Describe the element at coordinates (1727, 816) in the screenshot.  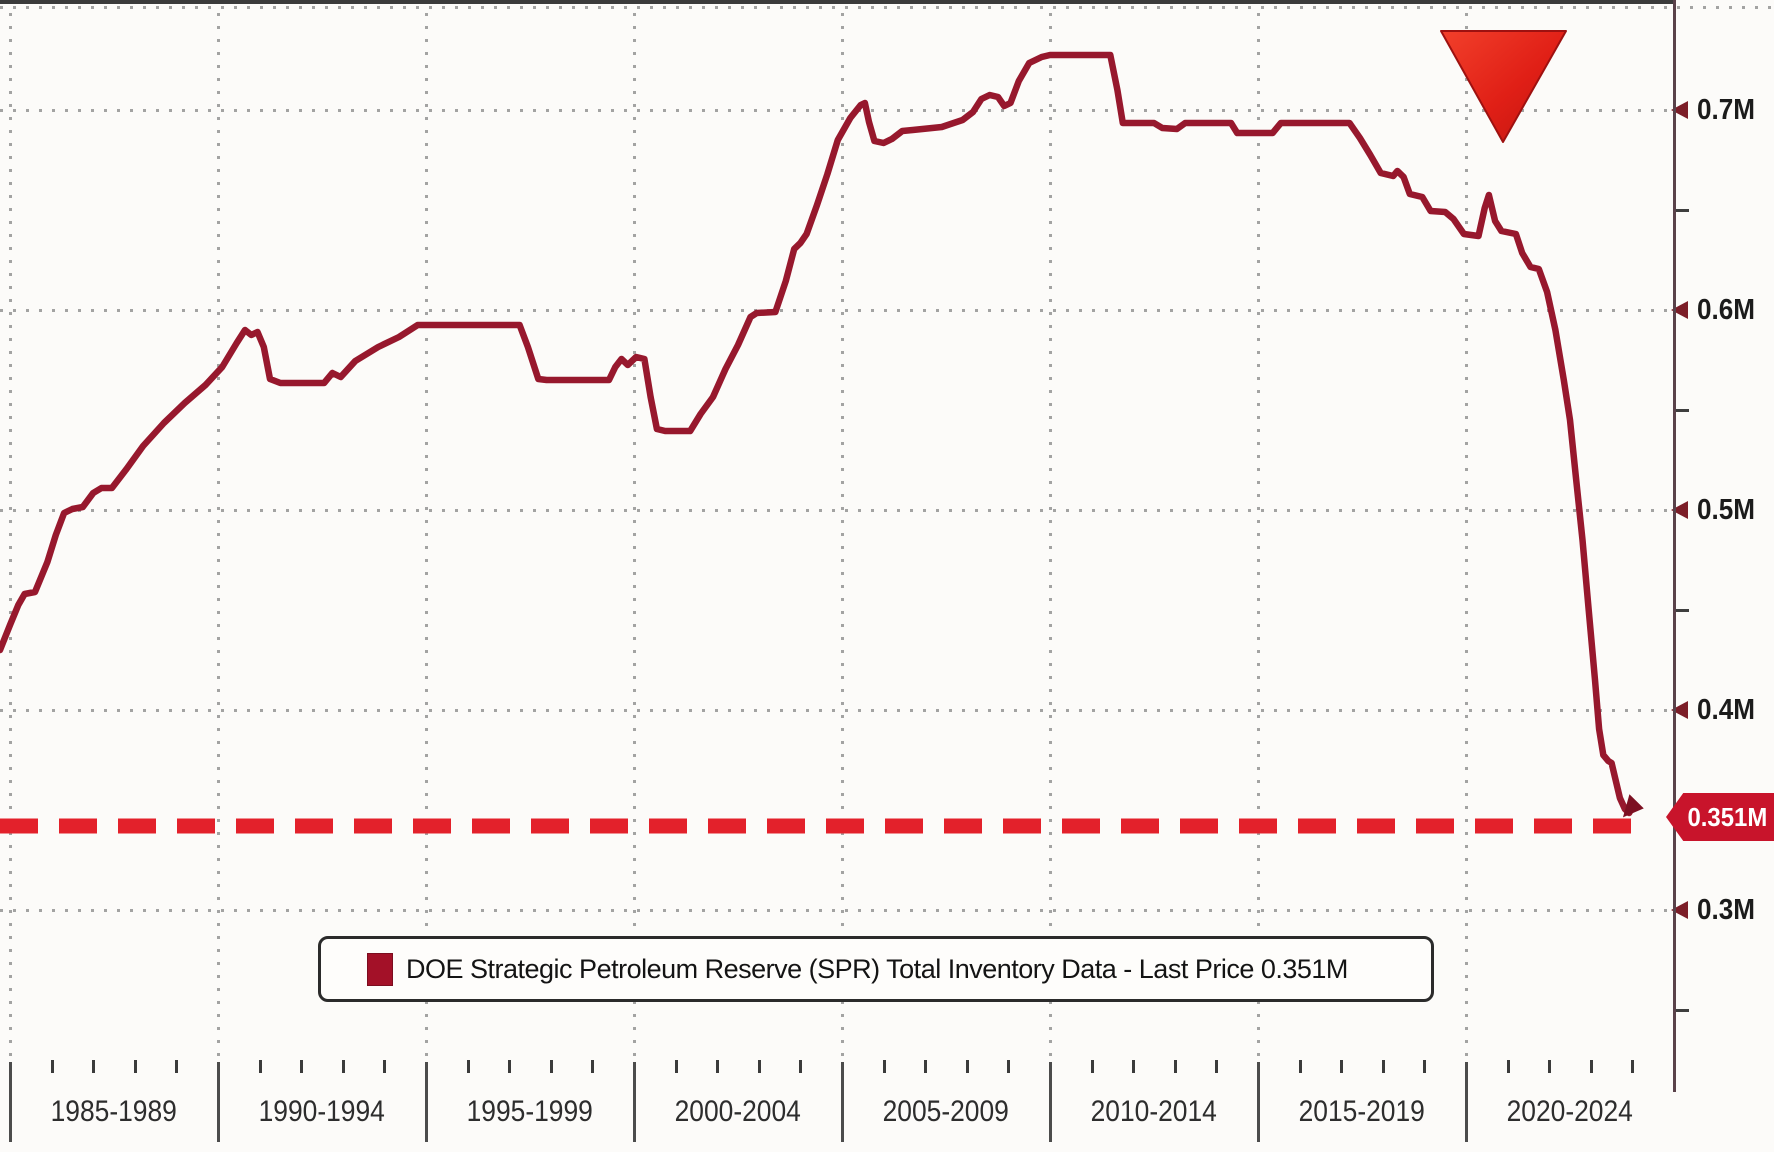
I see `last-price-value: 0.351M` at that location.